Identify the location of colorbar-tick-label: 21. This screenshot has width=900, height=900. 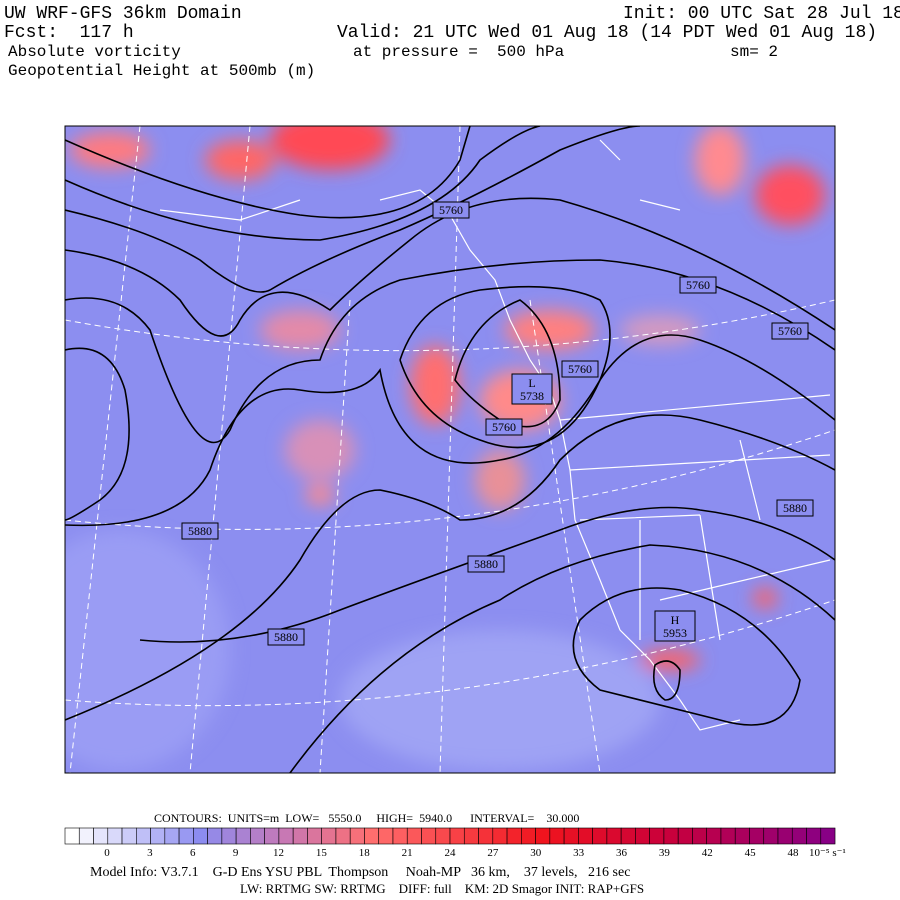
(407, 853).